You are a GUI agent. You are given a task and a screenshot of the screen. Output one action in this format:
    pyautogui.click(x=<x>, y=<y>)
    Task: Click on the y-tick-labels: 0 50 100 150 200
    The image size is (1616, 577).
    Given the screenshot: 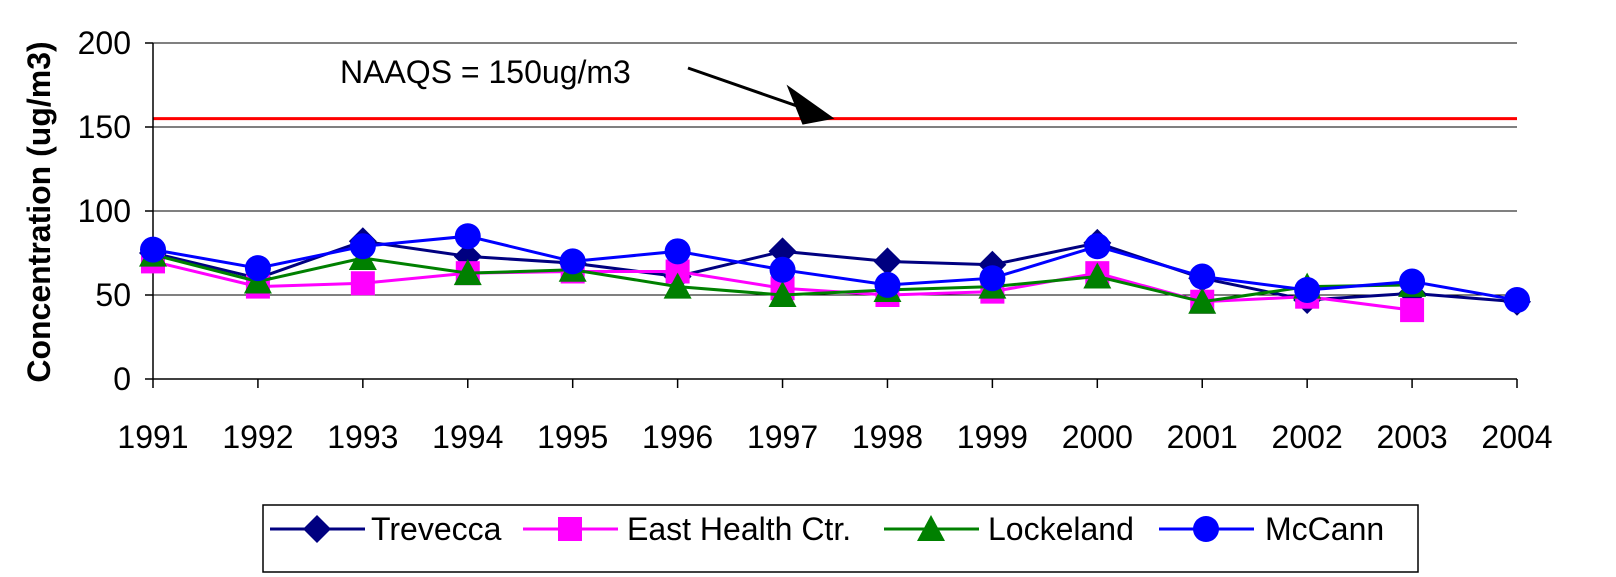 What is the action you would take?
    pyautogui.click(x=104, y=211)
    